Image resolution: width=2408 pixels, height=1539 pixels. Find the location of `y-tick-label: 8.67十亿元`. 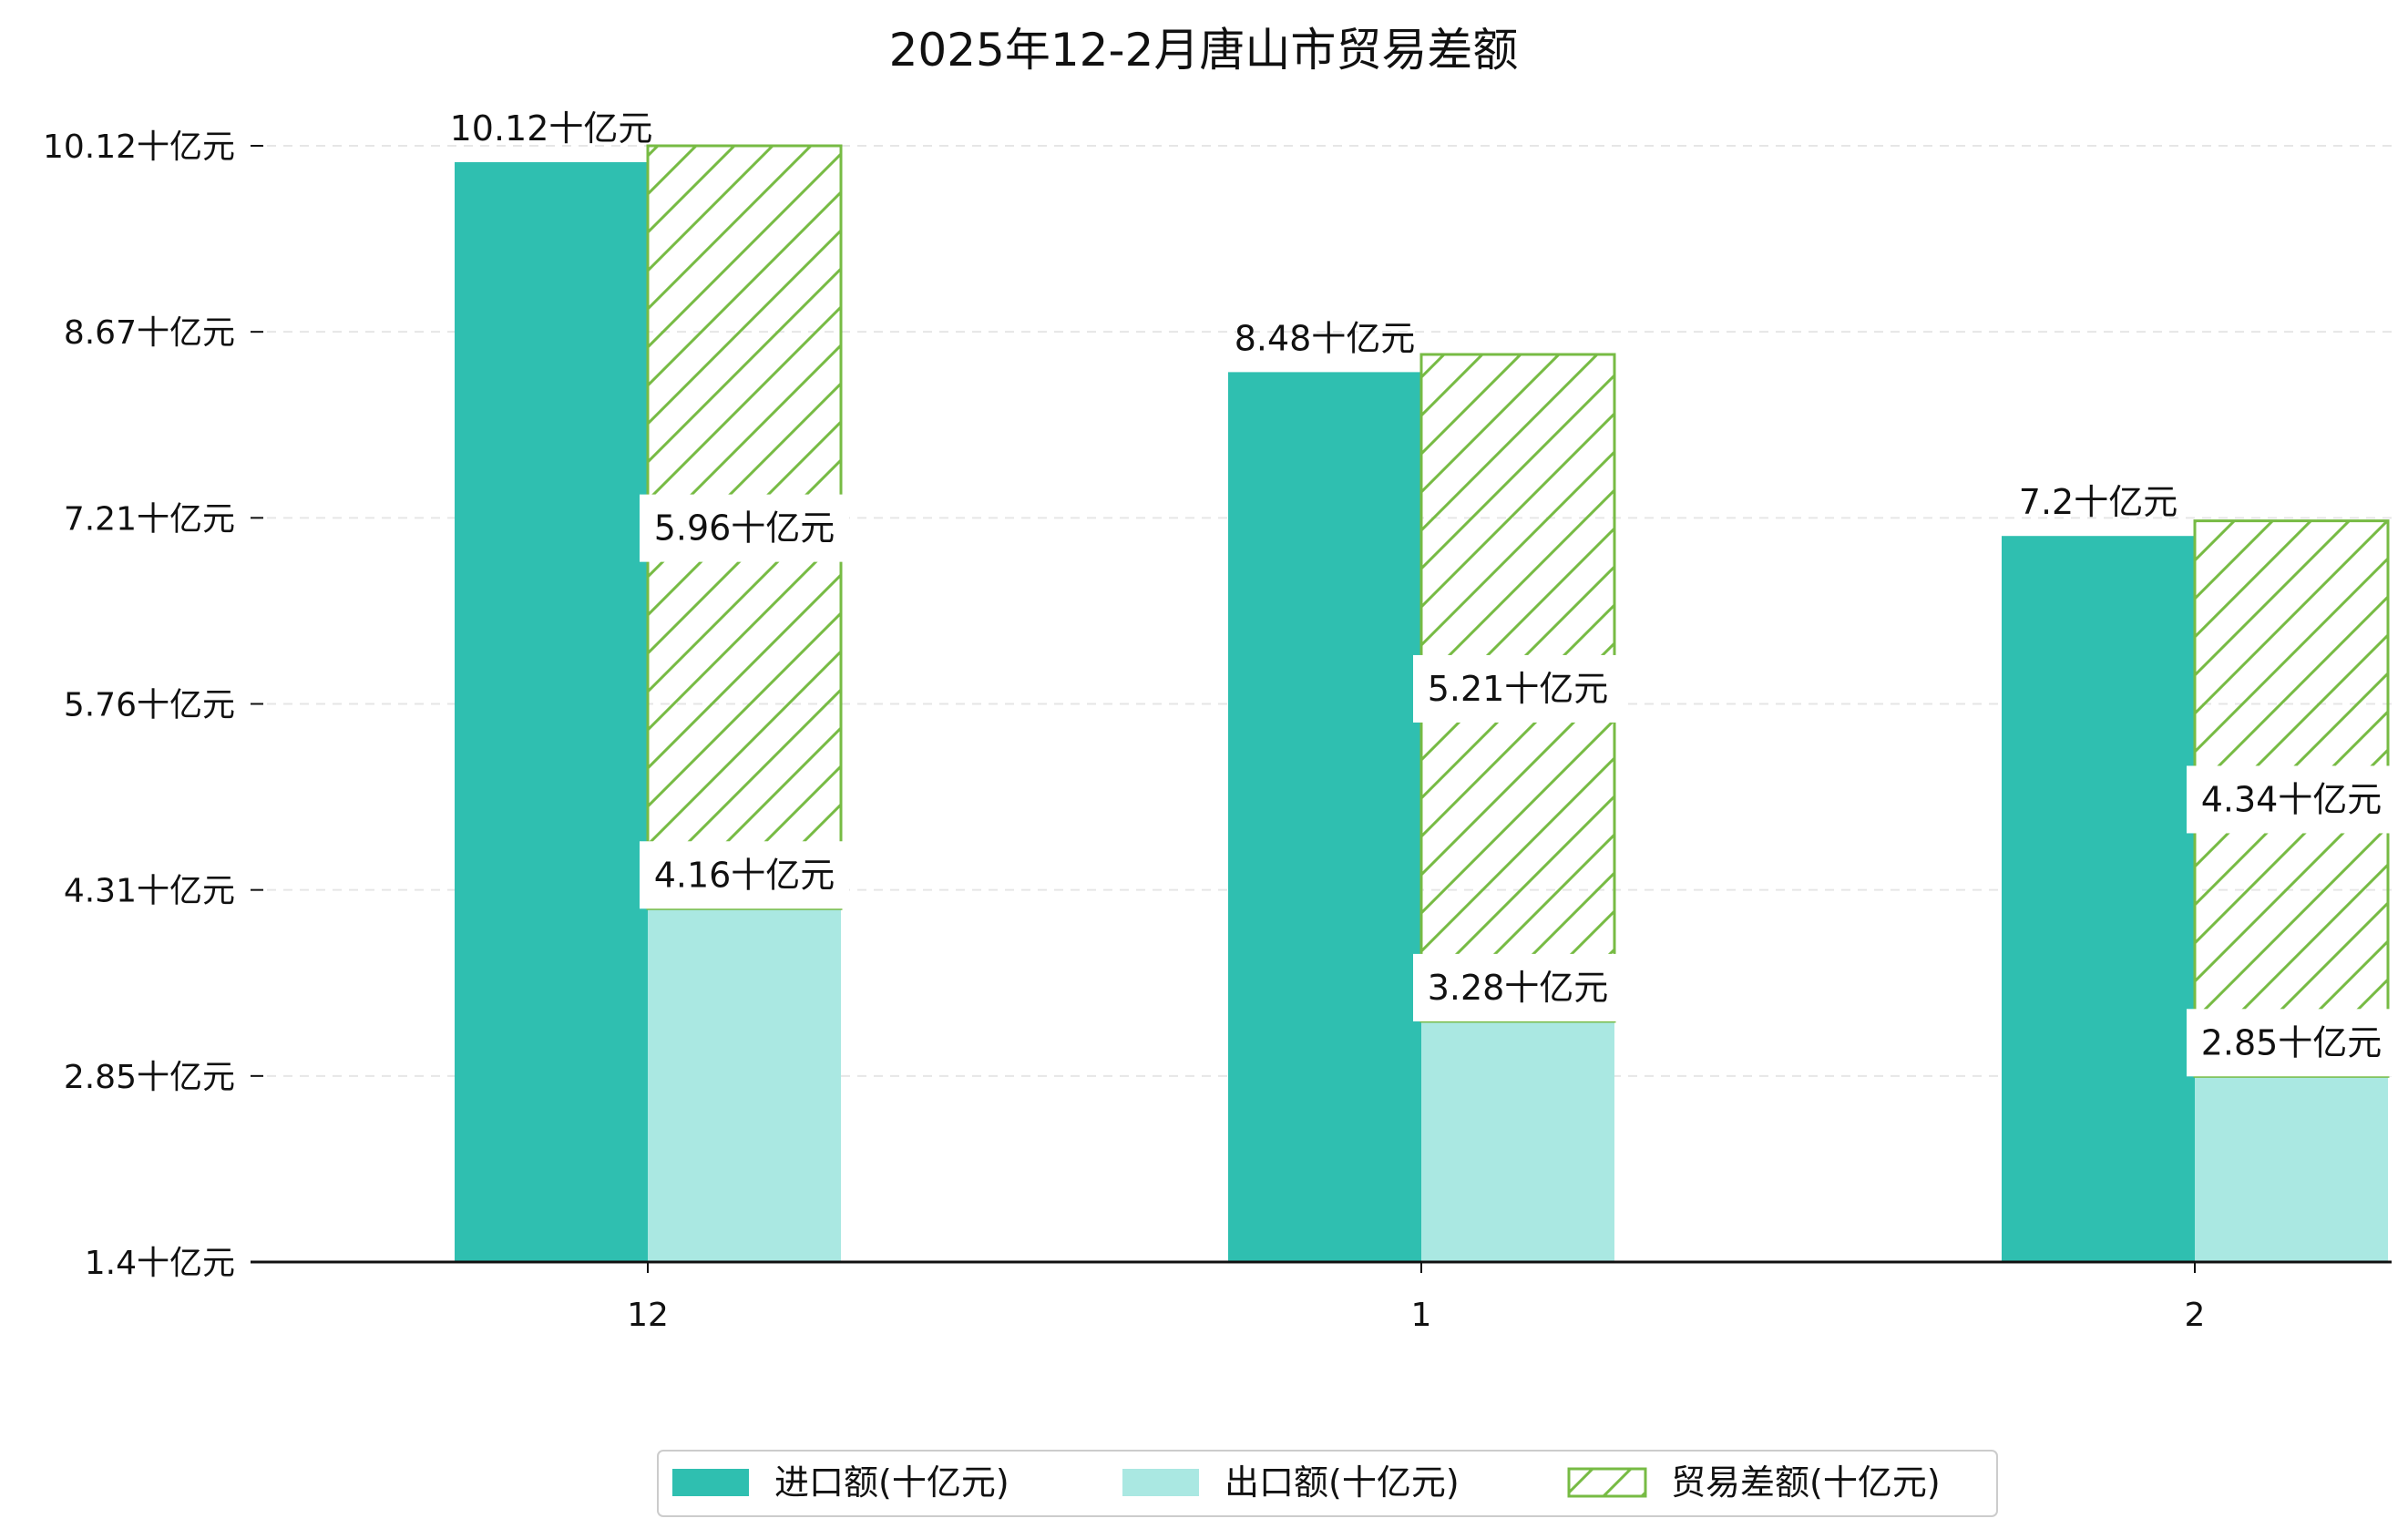

y-tick-label: 8.67十亿元 is located at coordinates (149, 333).